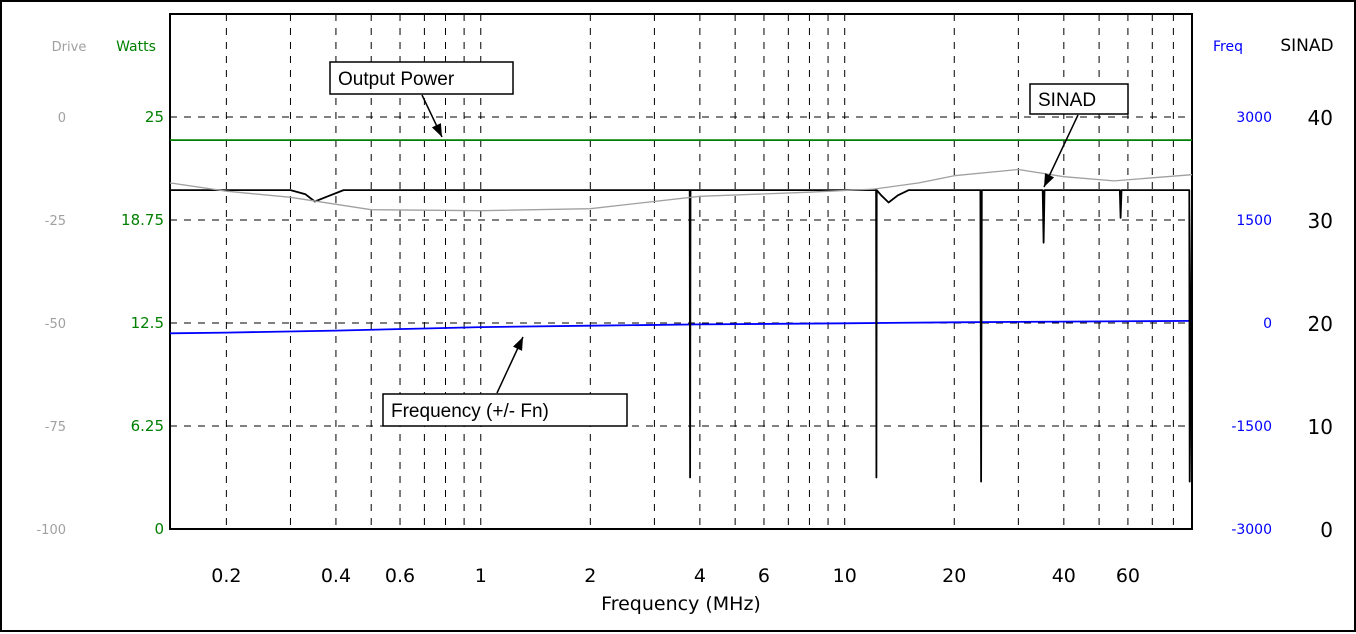 The image size is (1356, 634). Describe the element at coordinates (147, 426) in the screenshot. I see `watts-tick-label: 6.25` at that location.